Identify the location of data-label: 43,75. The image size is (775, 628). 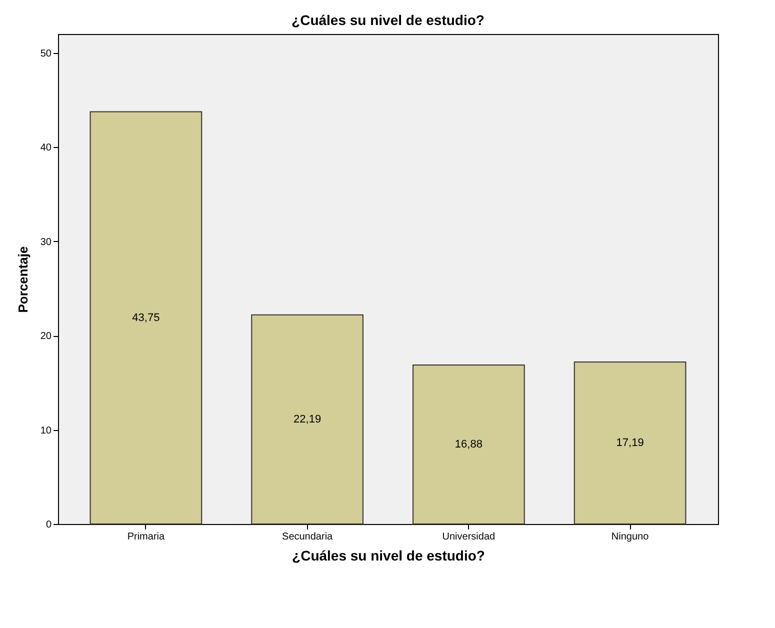
(146, 318).